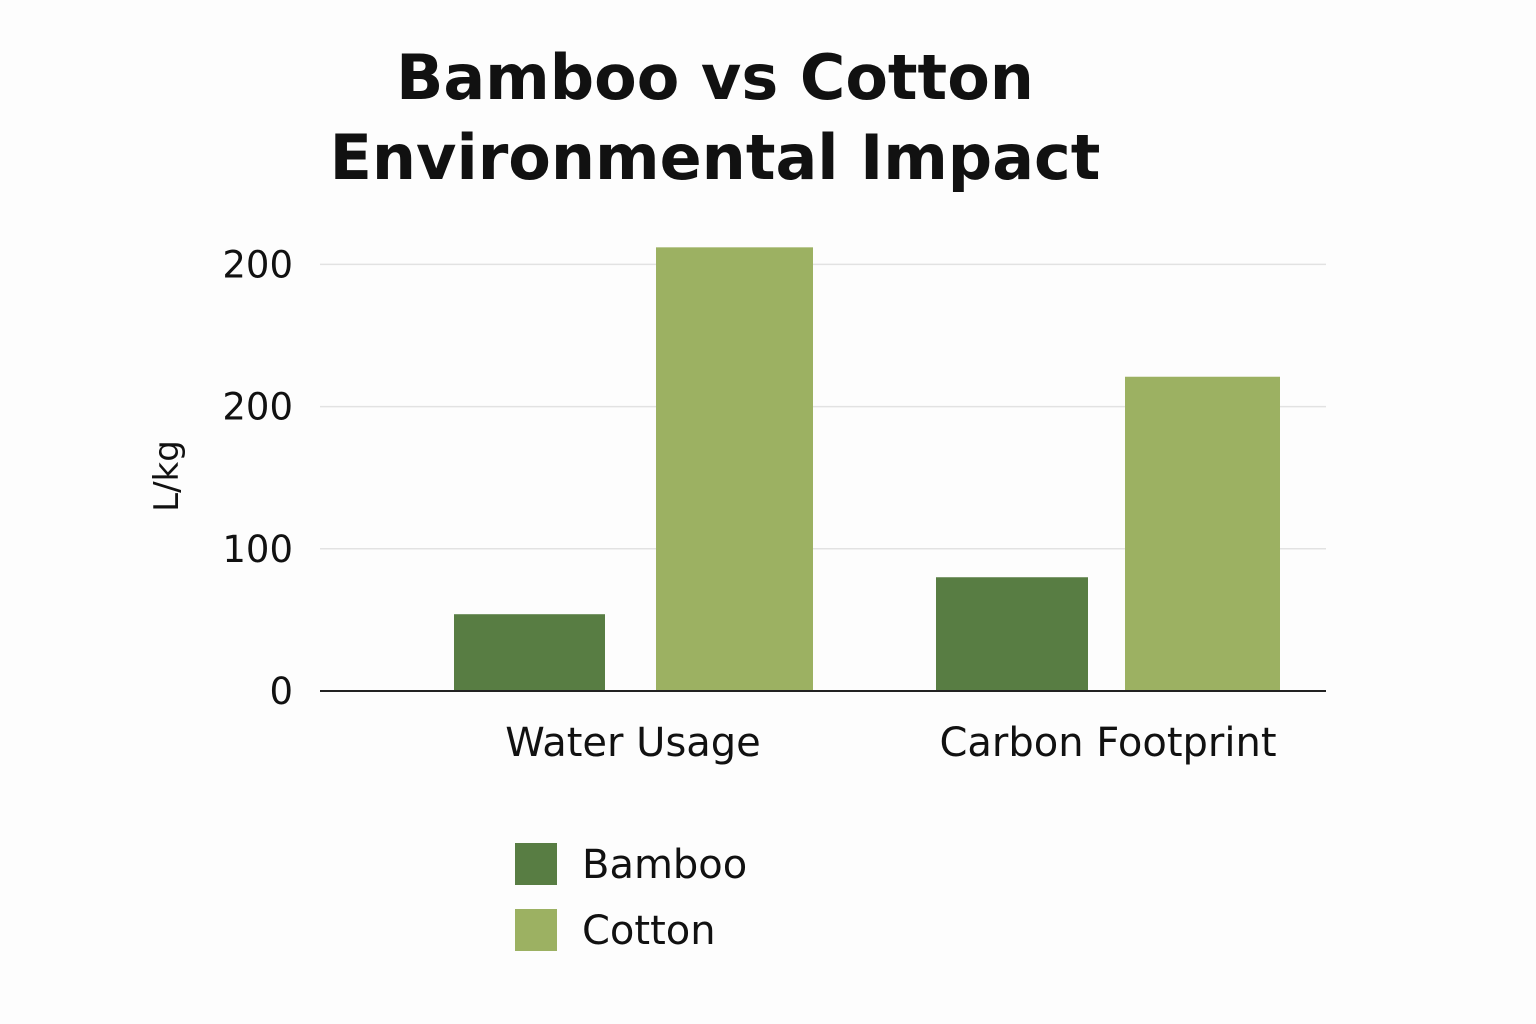 The image size is (1536, 1024). Describe the element at coordinates (715, 157) in the screenshot. I see `chart-title-line-2: Environmental Impact` at that location.